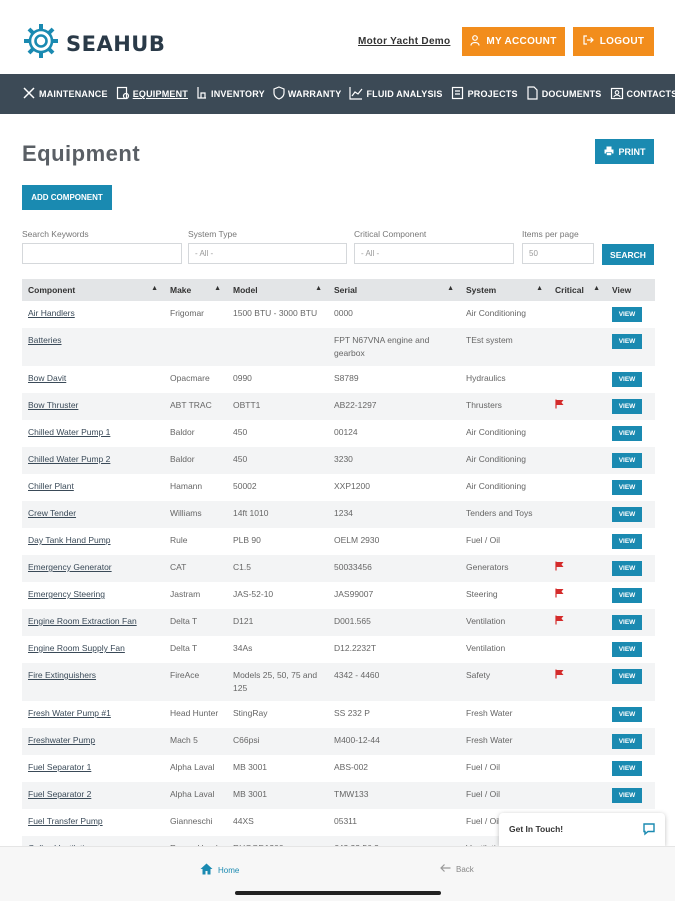  I want to click on vessel-name-link: Motor Yacht Demo, so click(404, 41).